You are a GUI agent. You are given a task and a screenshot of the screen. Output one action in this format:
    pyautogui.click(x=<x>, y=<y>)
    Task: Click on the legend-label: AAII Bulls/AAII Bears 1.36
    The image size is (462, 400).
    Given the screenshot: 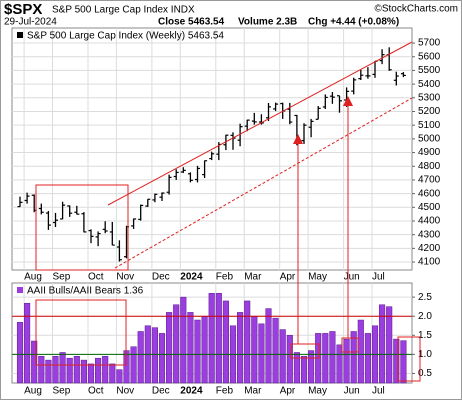 What is the action you would take?
    pyautogui.click(x=85, y=291)
    